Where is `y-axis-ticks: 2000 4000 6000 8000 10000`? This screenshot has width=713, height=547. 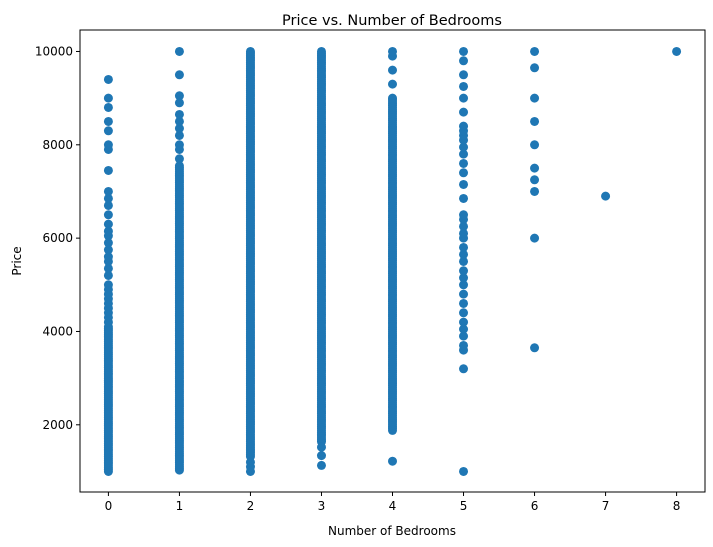
y-axis-ticks: 2000 4000 6000 8000 10000 is located at coordinates (57, 238).